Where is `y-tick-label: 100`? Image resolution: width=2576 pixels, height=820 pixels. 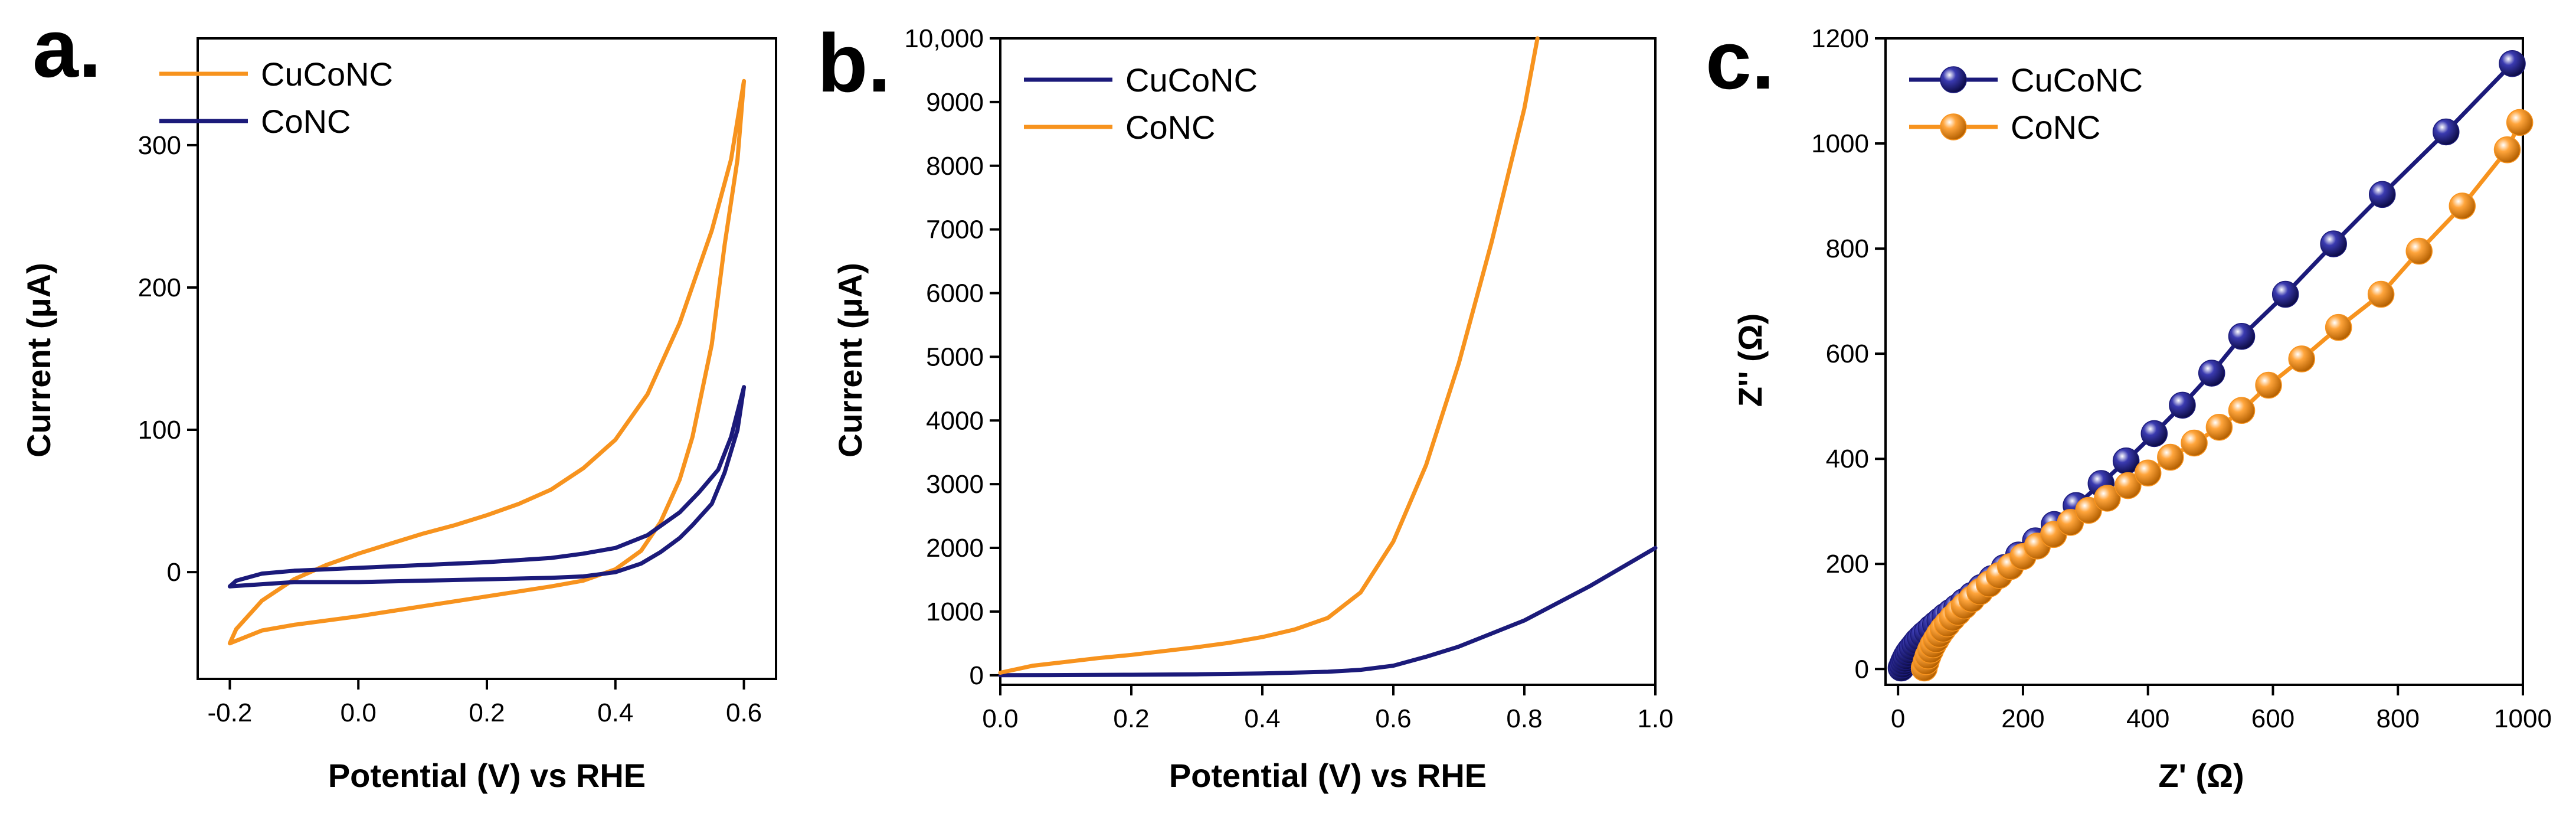 y-tick-label: 100 is located at coordinates (160, 430).